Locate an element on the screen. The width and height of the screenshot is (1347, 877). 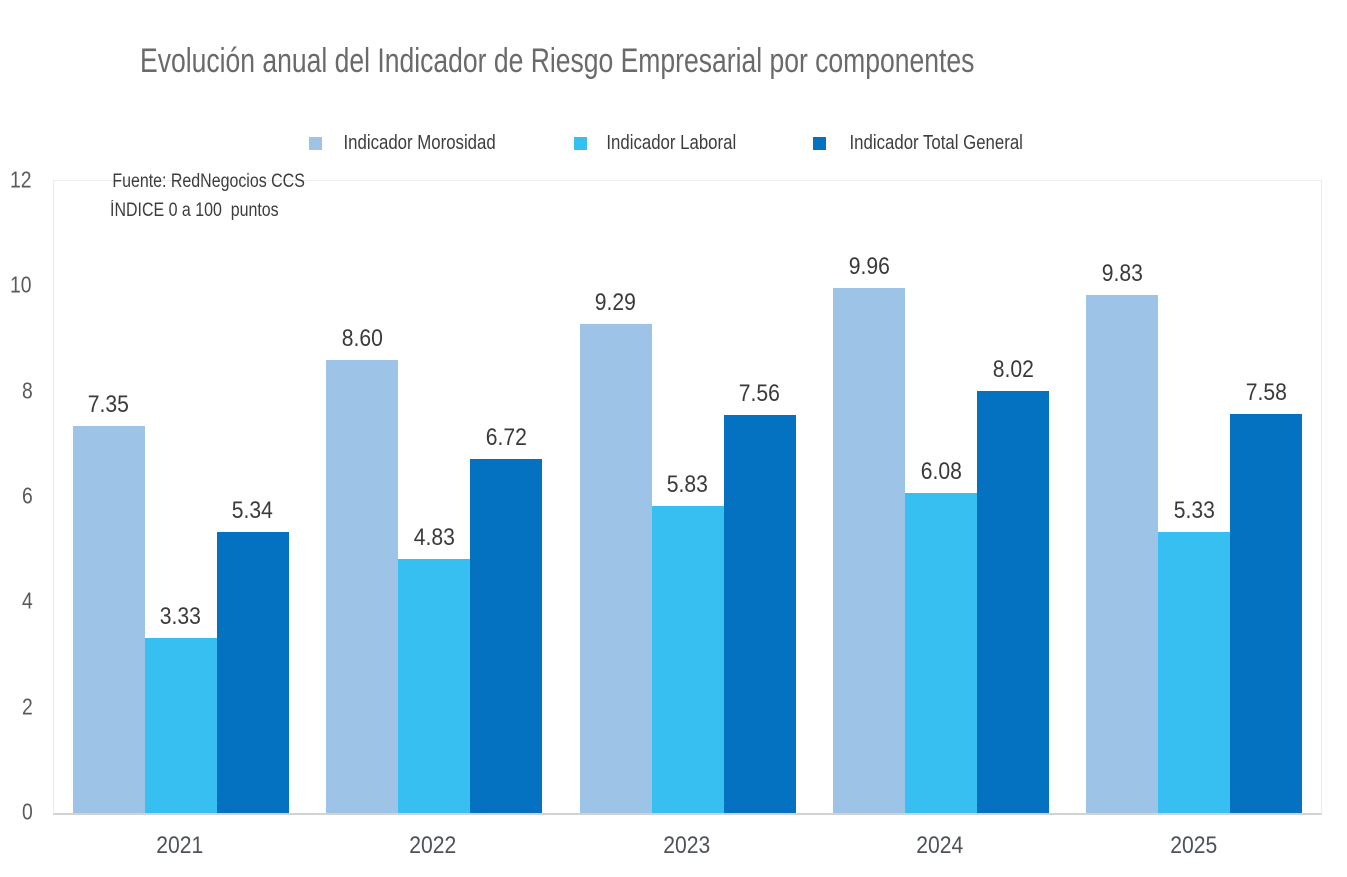
legend-label-laboral: Indicador Laboral is located at coordinates (671, 143).